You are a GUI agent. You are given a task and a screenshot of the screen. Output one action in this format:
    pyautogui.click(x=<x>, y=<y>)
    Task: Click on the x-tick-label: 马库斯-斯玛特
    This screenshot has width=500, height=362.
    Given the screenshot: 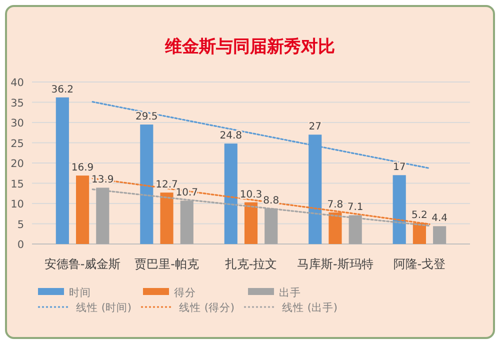 What is the action you would take?
    pyautogui.click(x=335, y=264)
    